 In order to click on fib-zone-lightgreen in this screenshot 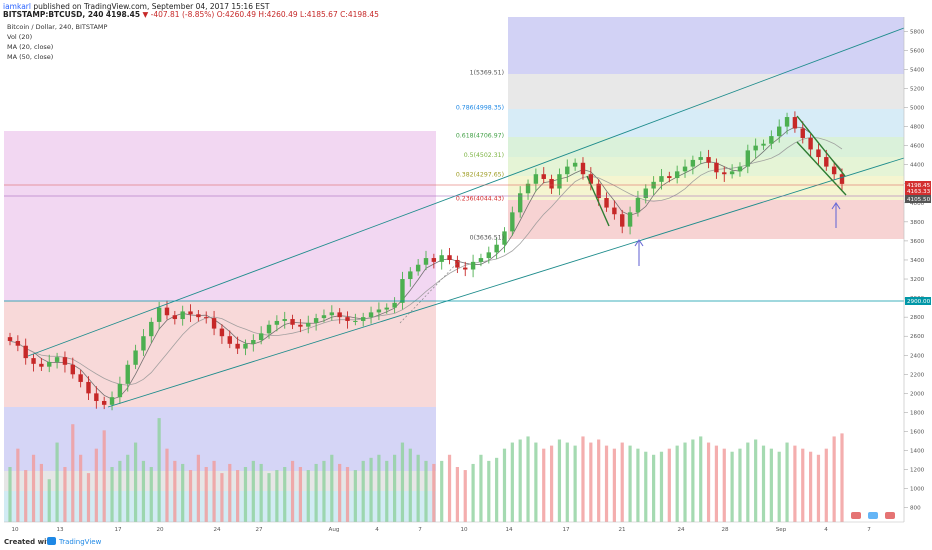, I will do `click(706, 147)`.